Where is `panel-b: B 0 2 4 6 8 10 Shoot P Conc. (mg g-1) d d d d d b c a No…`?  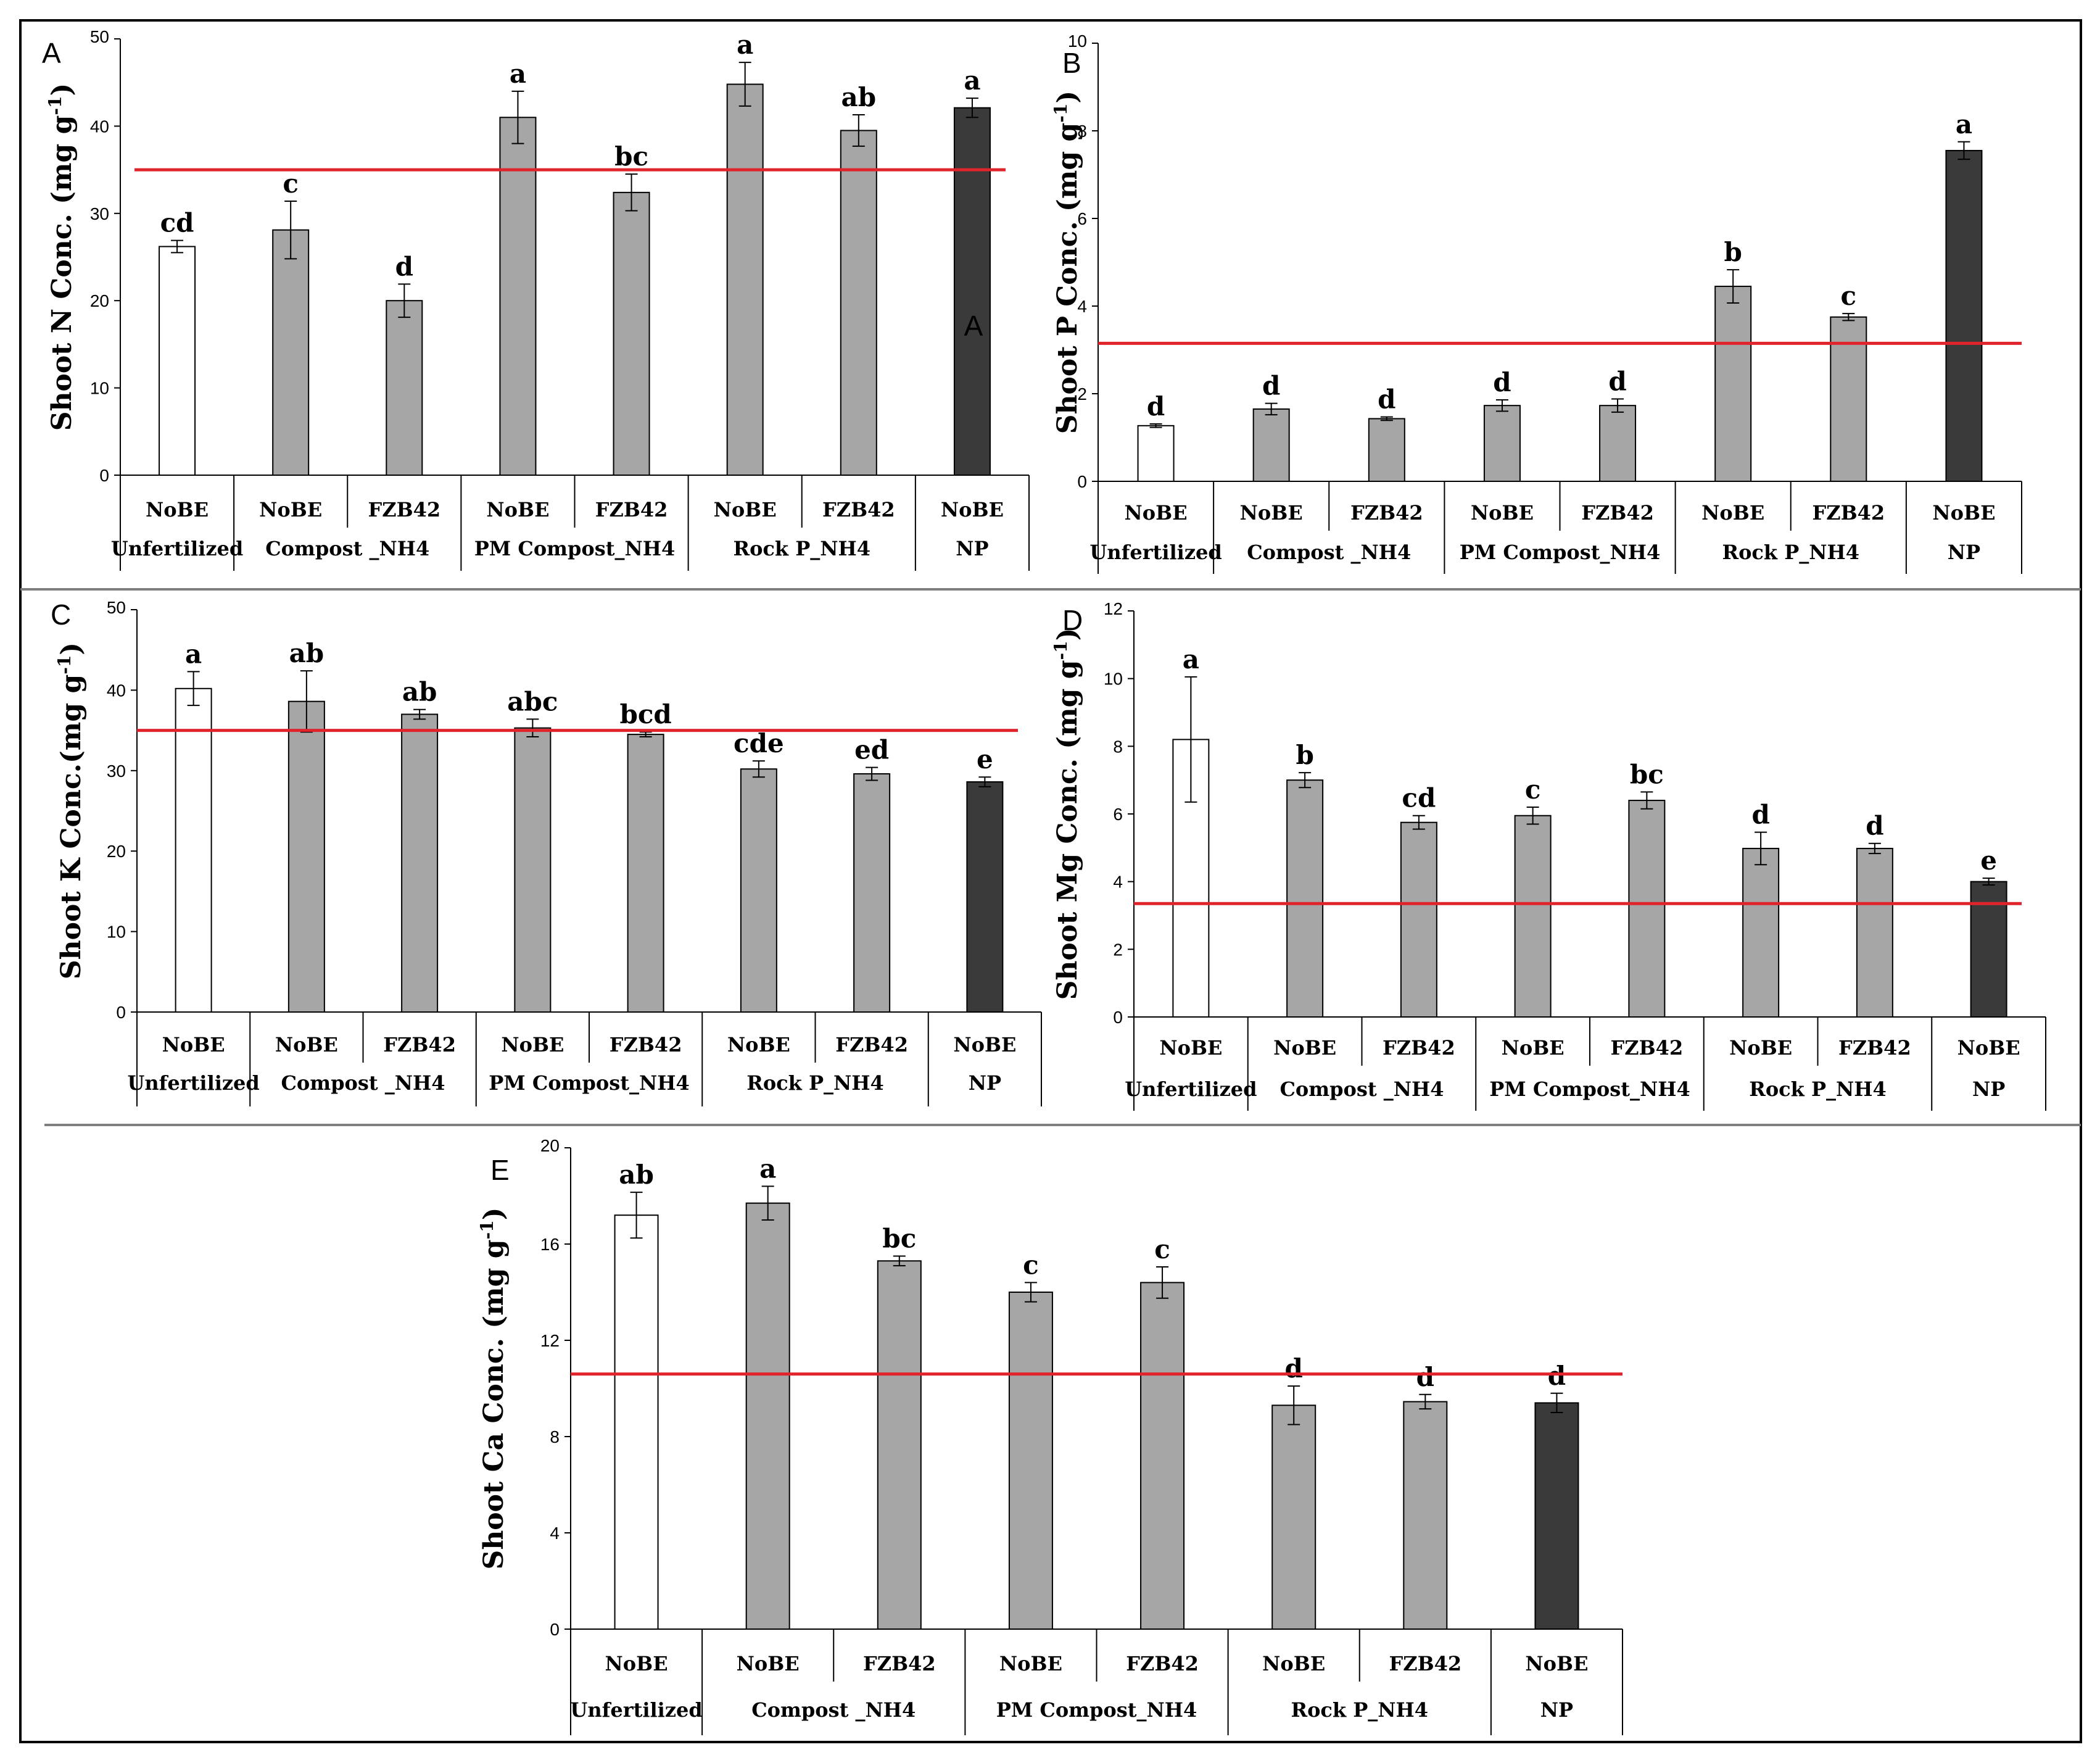
panel-b: B 0 2 4 6 8 10 Shoot P Conc. (mg g-1) d d d d d b c a No… is located at coordinates (1536, 302).